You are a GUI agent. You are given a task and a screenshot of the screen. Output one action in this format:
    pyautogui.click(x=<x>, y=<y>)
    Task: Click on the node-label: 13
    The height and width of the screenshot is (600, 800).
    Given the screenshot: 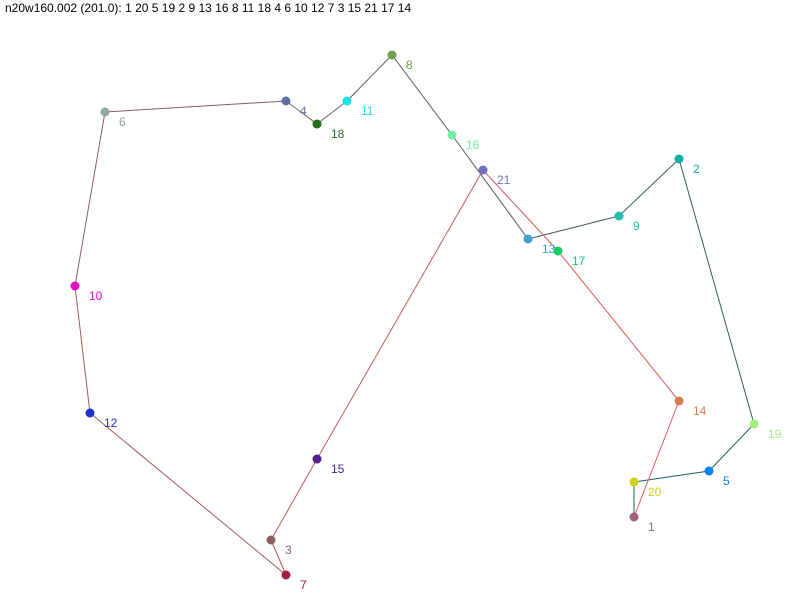 What is the action you would take?
    pyautogui.click(x=549, y=249)
    